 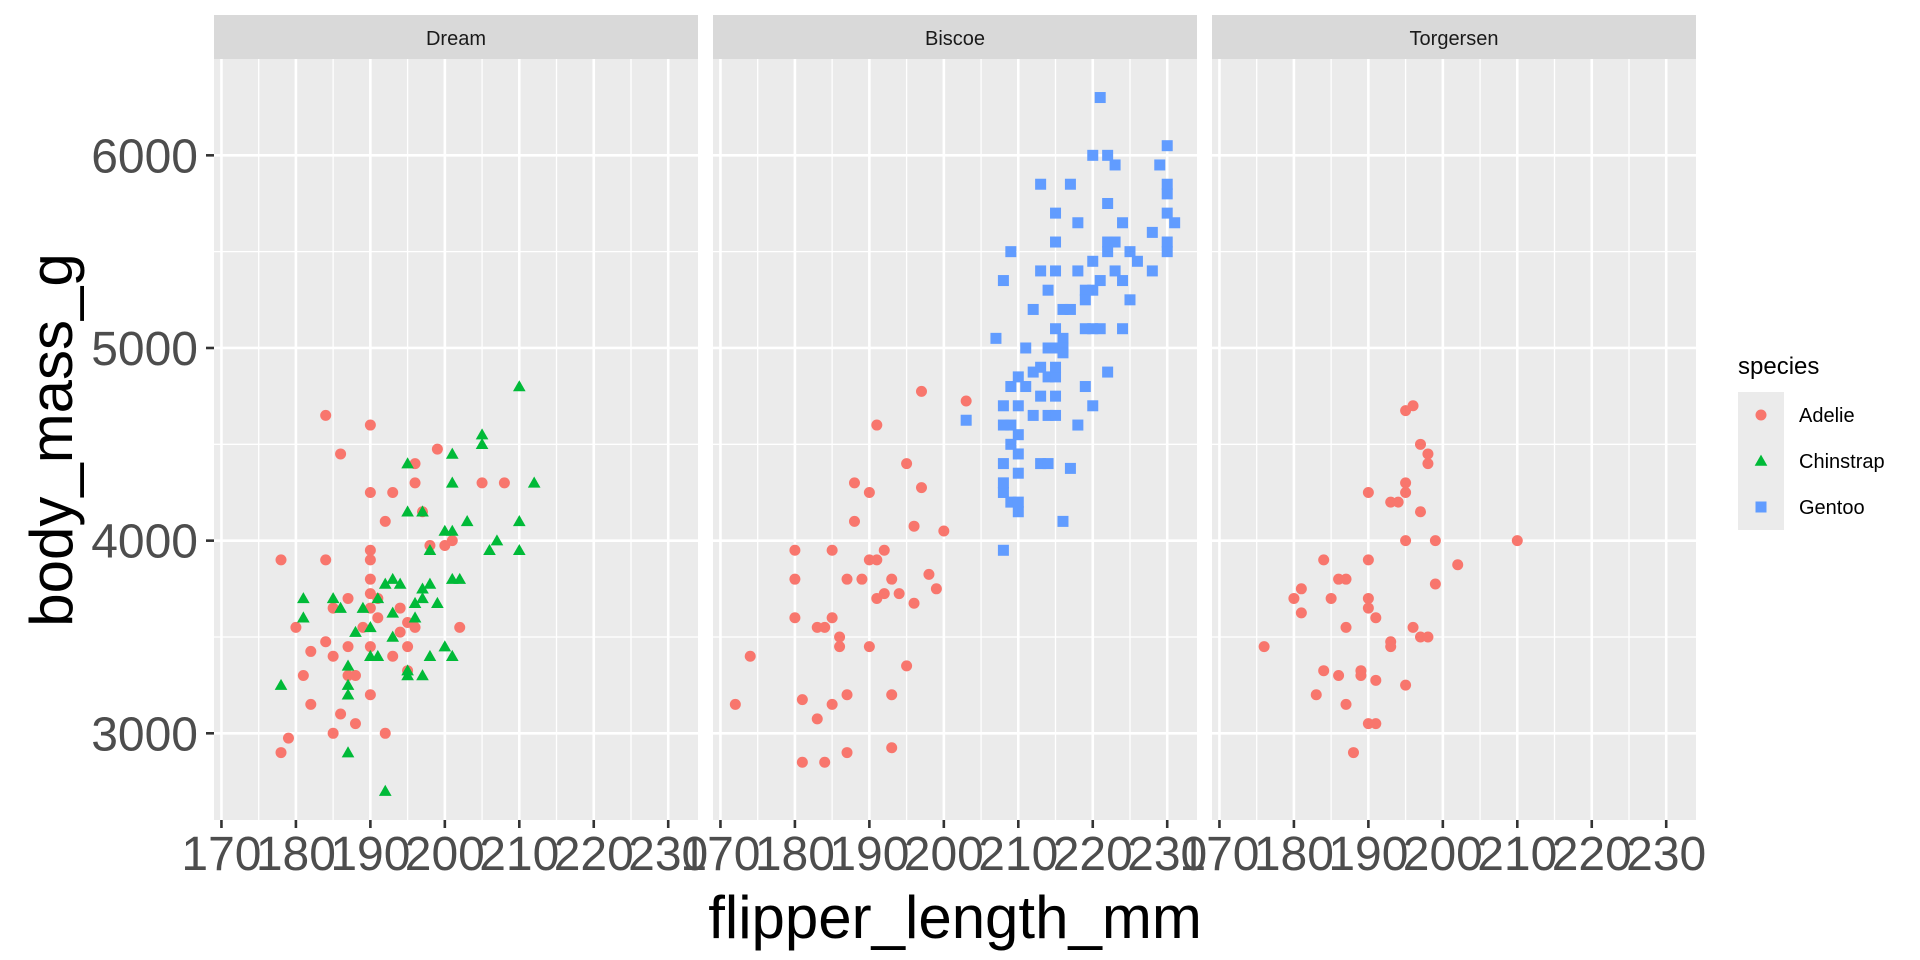 What do you see at coordinates (144, 156) in the screenshot?
I see `y-tick-label: 6000` at bounding box center [144, 156].